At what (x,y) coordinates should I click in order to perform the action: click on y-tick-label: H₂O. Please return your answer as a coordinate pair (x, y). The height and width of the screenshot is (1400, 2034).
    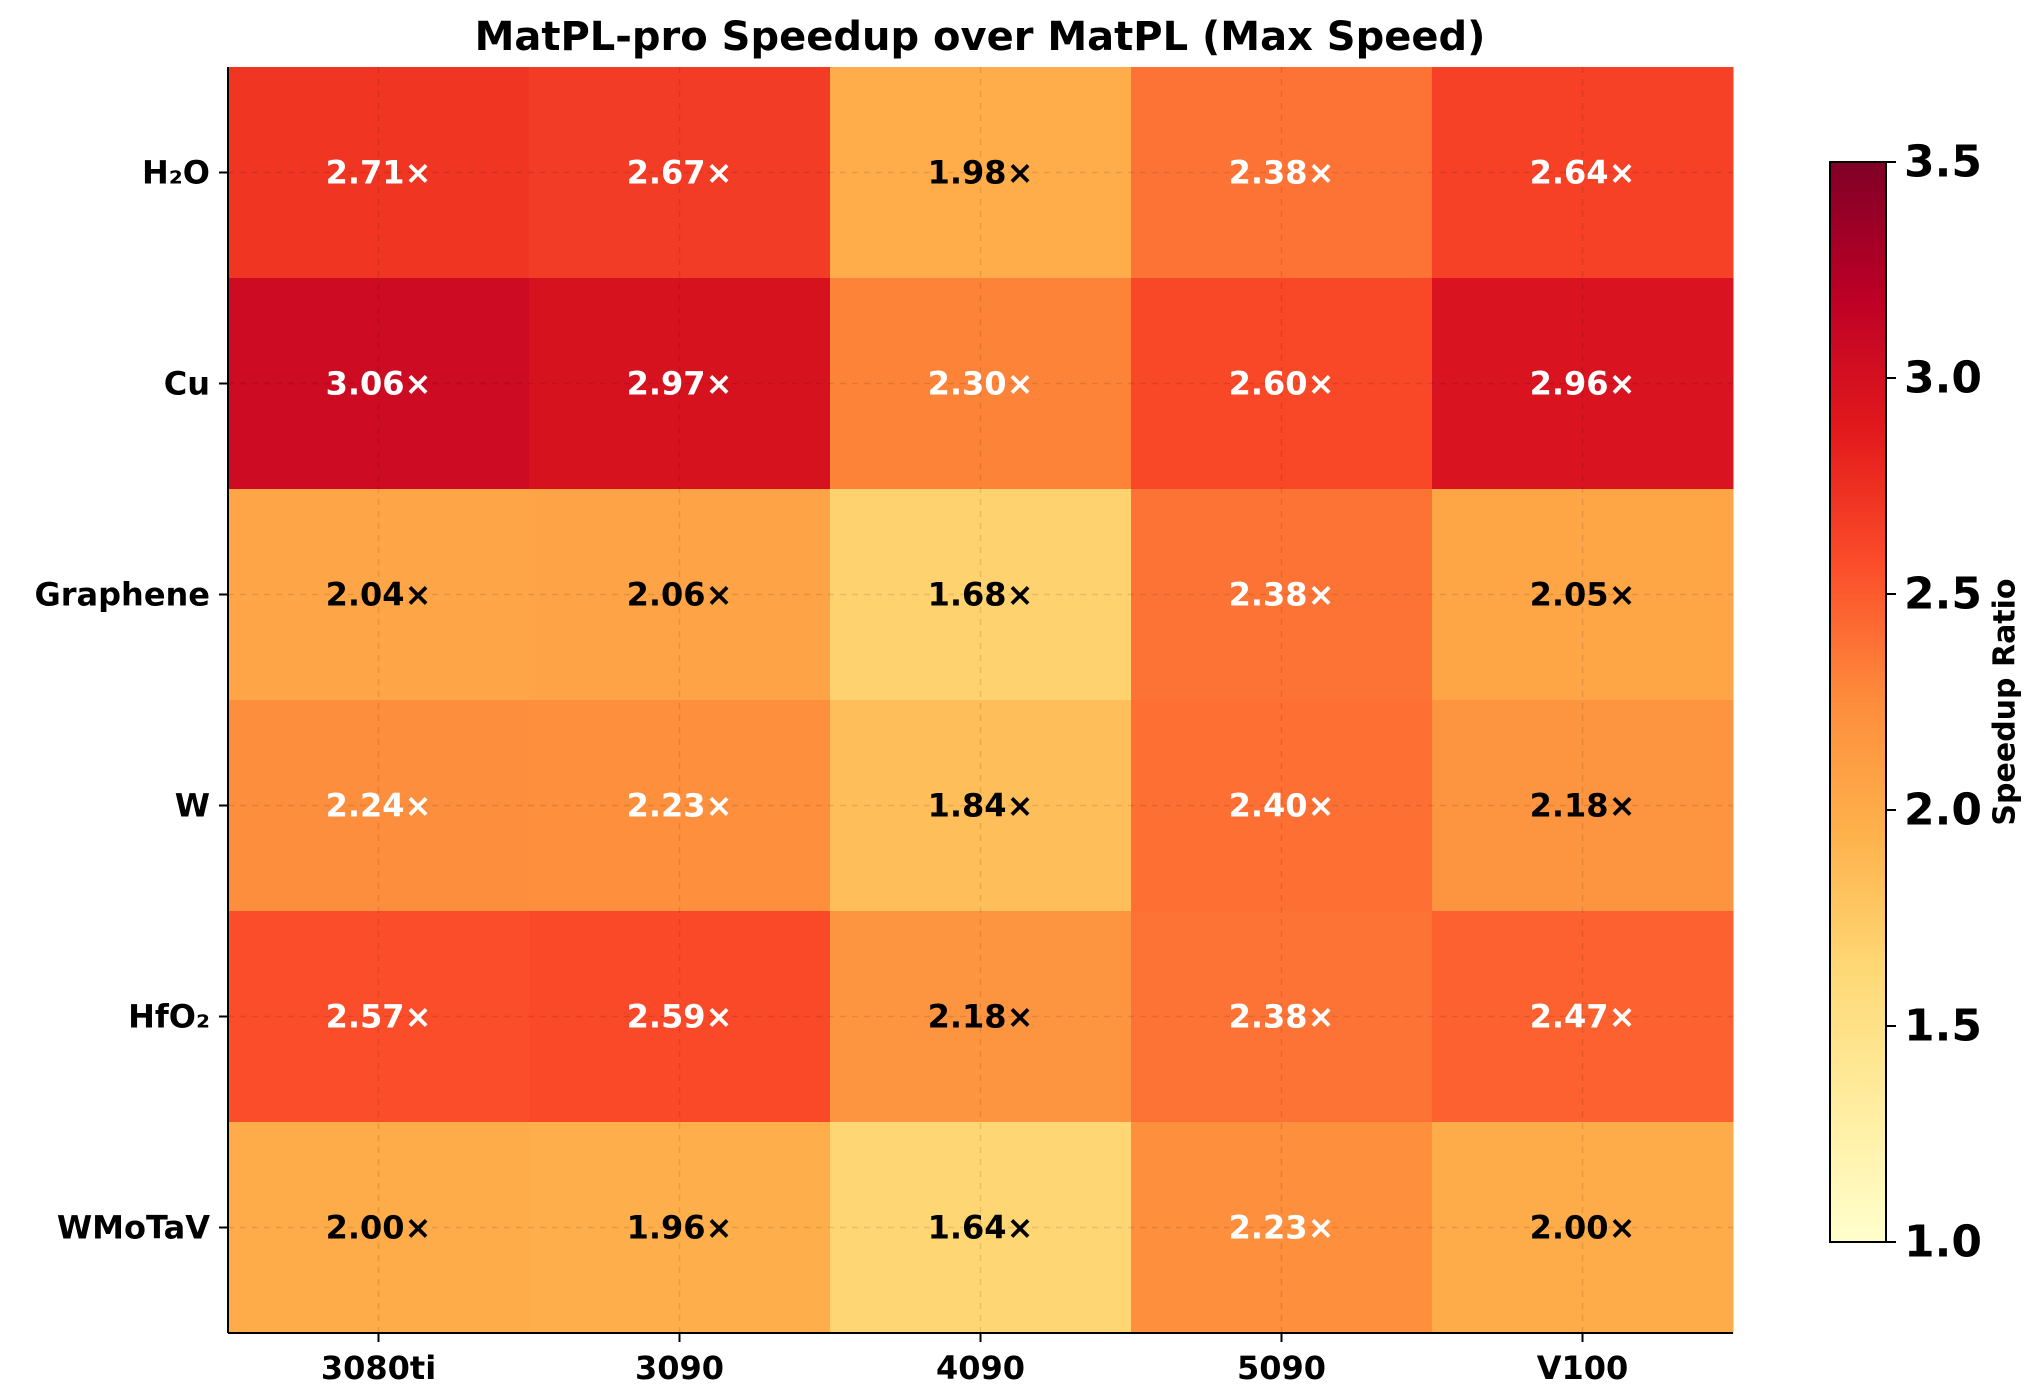
    Looking at the image, I should click on (176, 173).